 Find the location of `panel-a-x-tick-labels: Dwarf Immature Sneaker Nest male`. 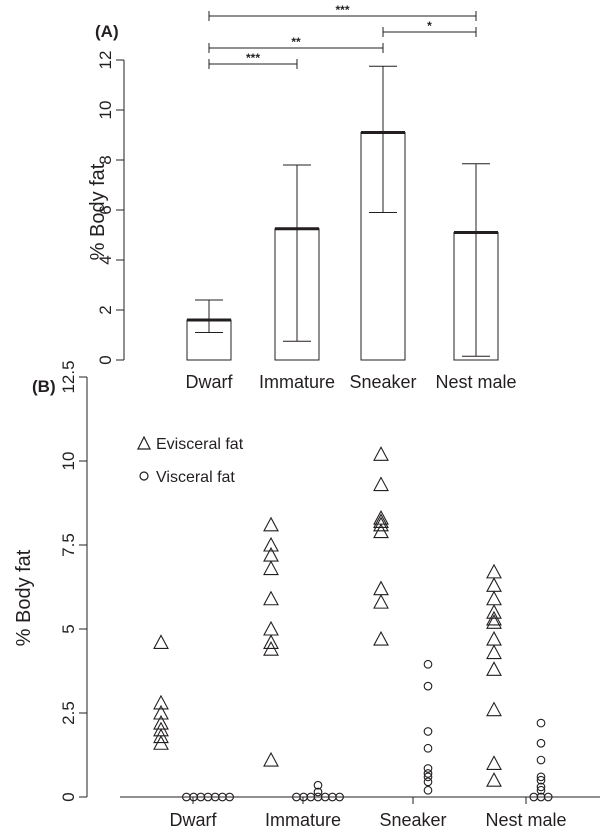

panel-a-x-tick-labels: Dwarf Immature Sneaker Nest male is located at coordinates (350, 382).